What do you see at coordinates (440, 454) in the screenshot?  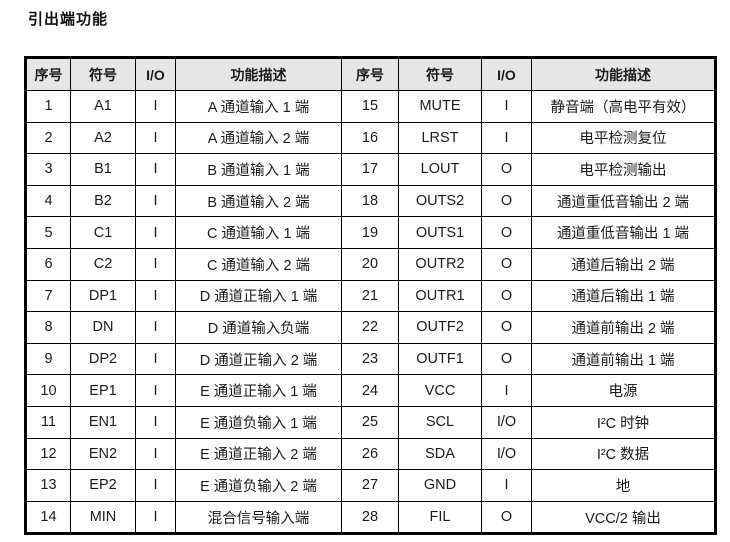 I see `pin-symbol-cell: SDA` at bounding box center [440, 454].